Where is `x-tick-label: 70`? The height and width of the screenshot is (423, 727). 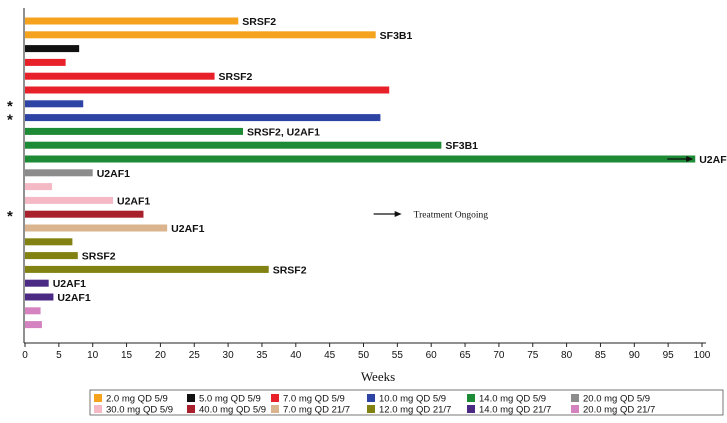
x-tick-label: 70 is located at coordinates (499, 355).